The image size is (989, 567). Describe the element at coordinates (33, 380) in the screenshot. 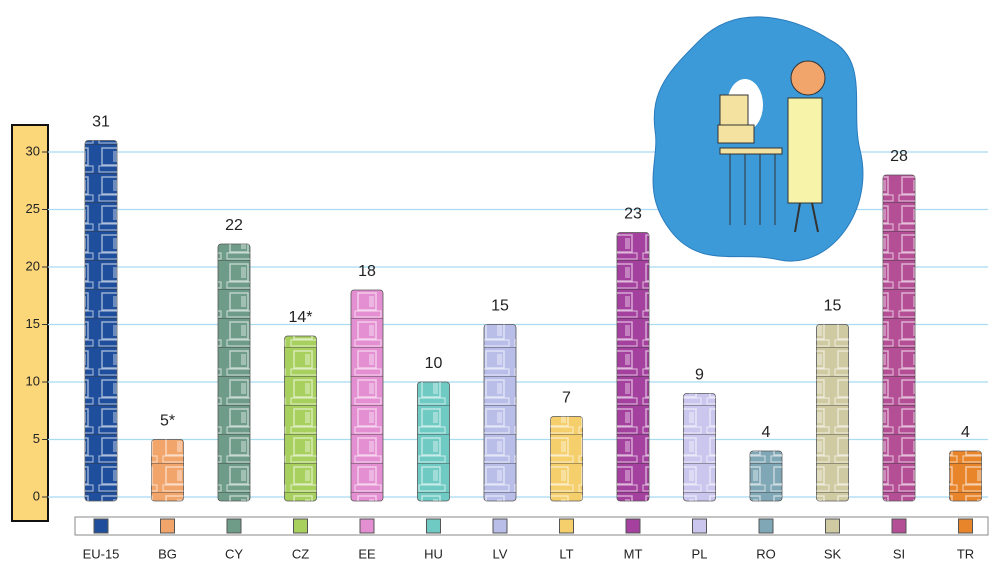

I see `y-tick-label: 10` at that location.